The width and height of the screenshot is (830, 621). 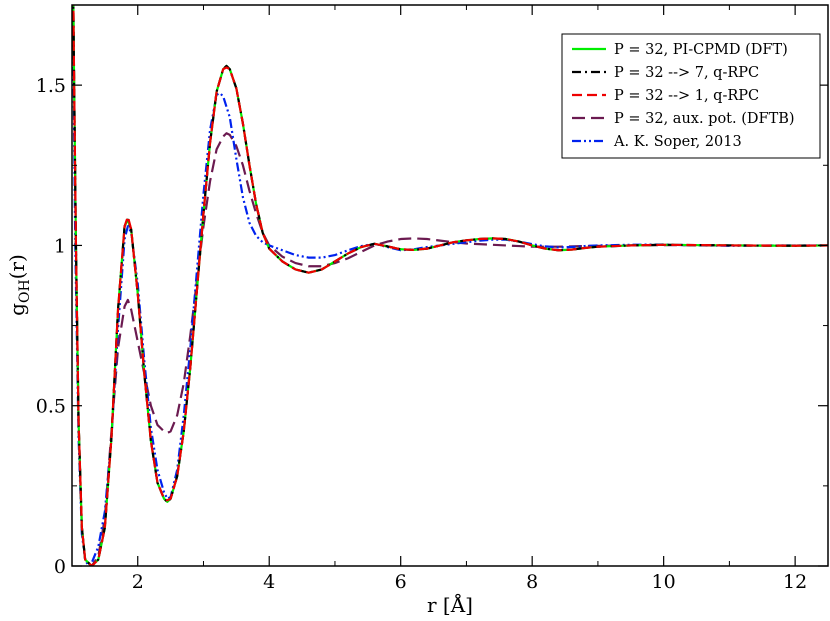 What do you see at coordinates (269, 582) in the screenshot?
I see `x-tick-label: 4` at bounding box center [269, 582].